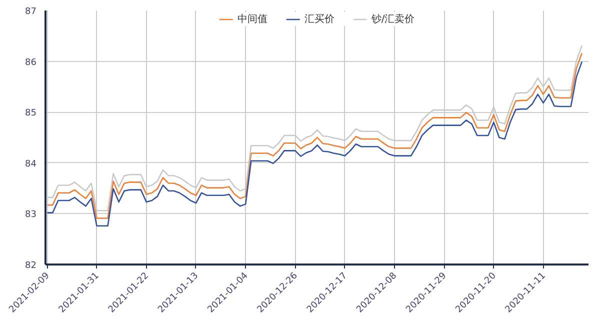  What do you see at coordinates (30, 113) in the screenshot?
I see `y-tick-label: 85` at bounding box center [30, 113].